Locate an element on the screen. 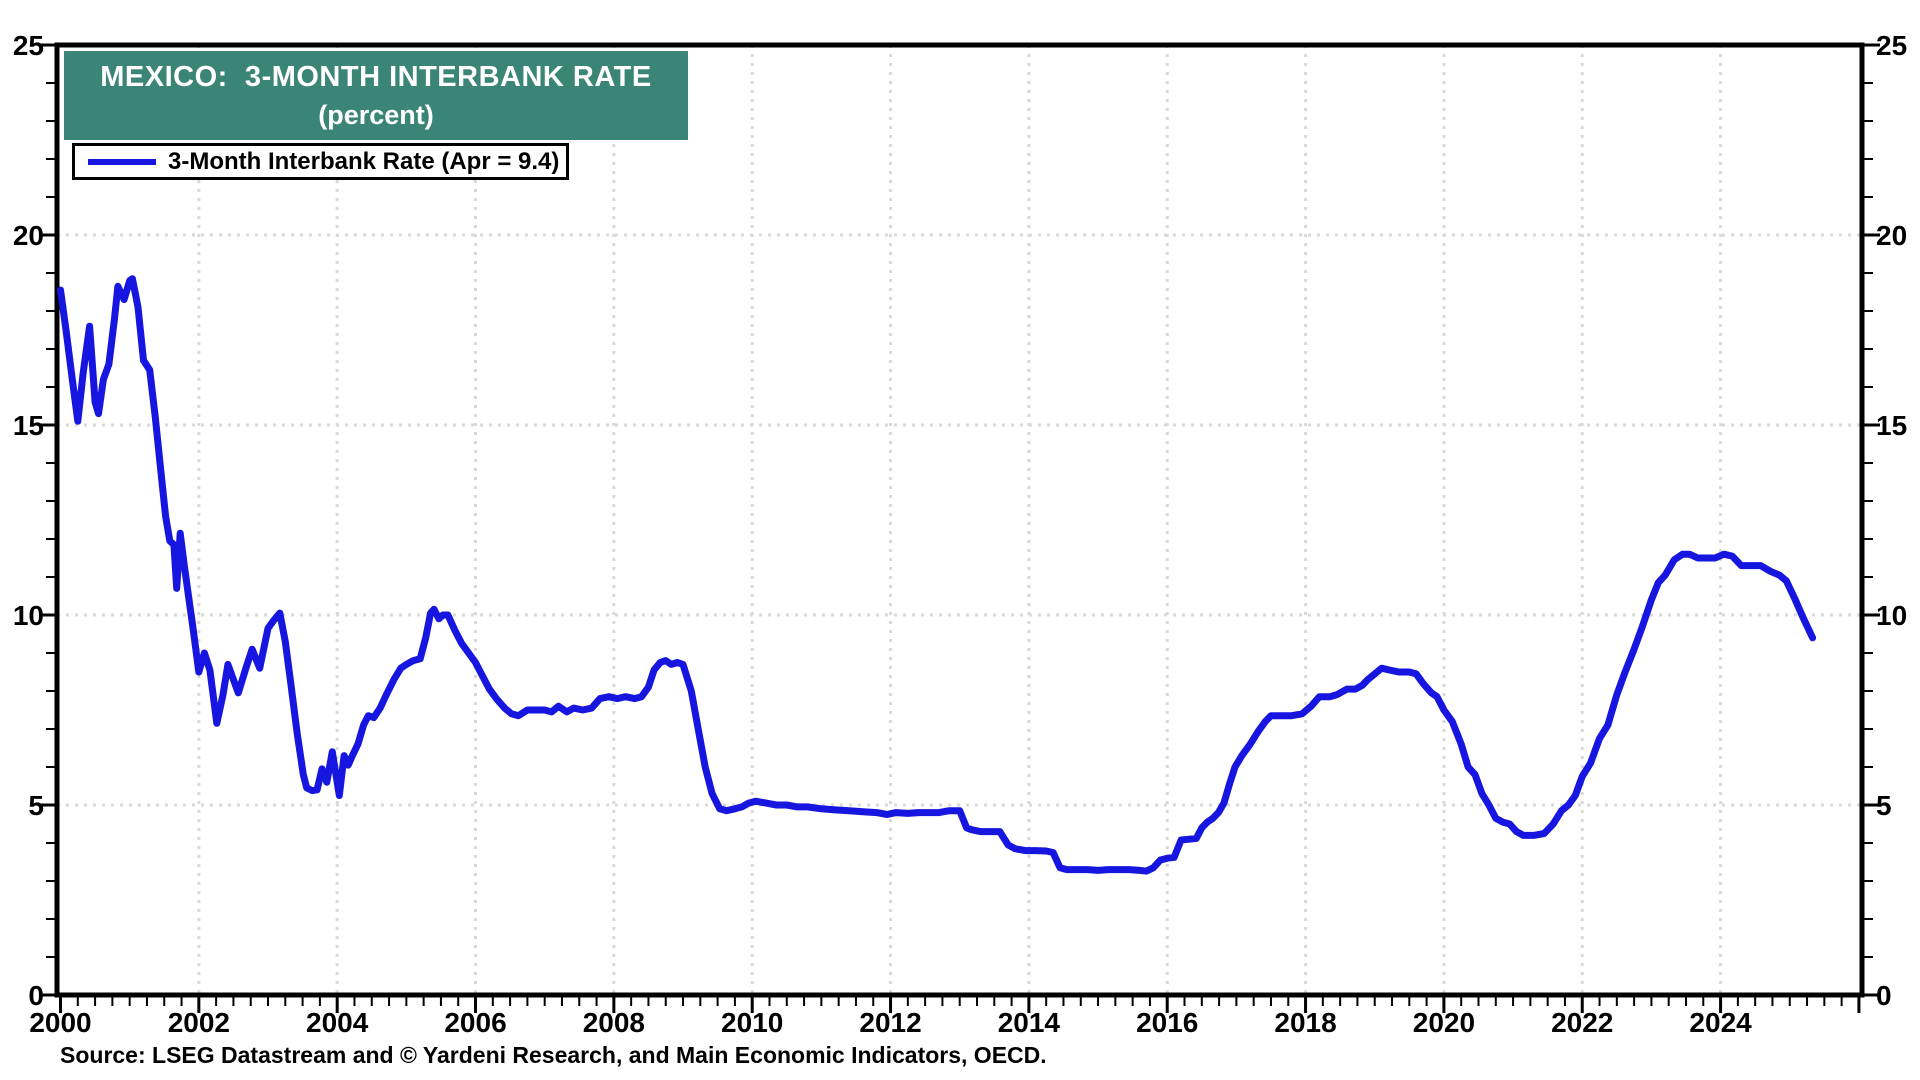 The image size is (1920, 1080). legend-box: 3-Month Interbank Rate (Apr = 9.4) is located at coordinates (320, 161).